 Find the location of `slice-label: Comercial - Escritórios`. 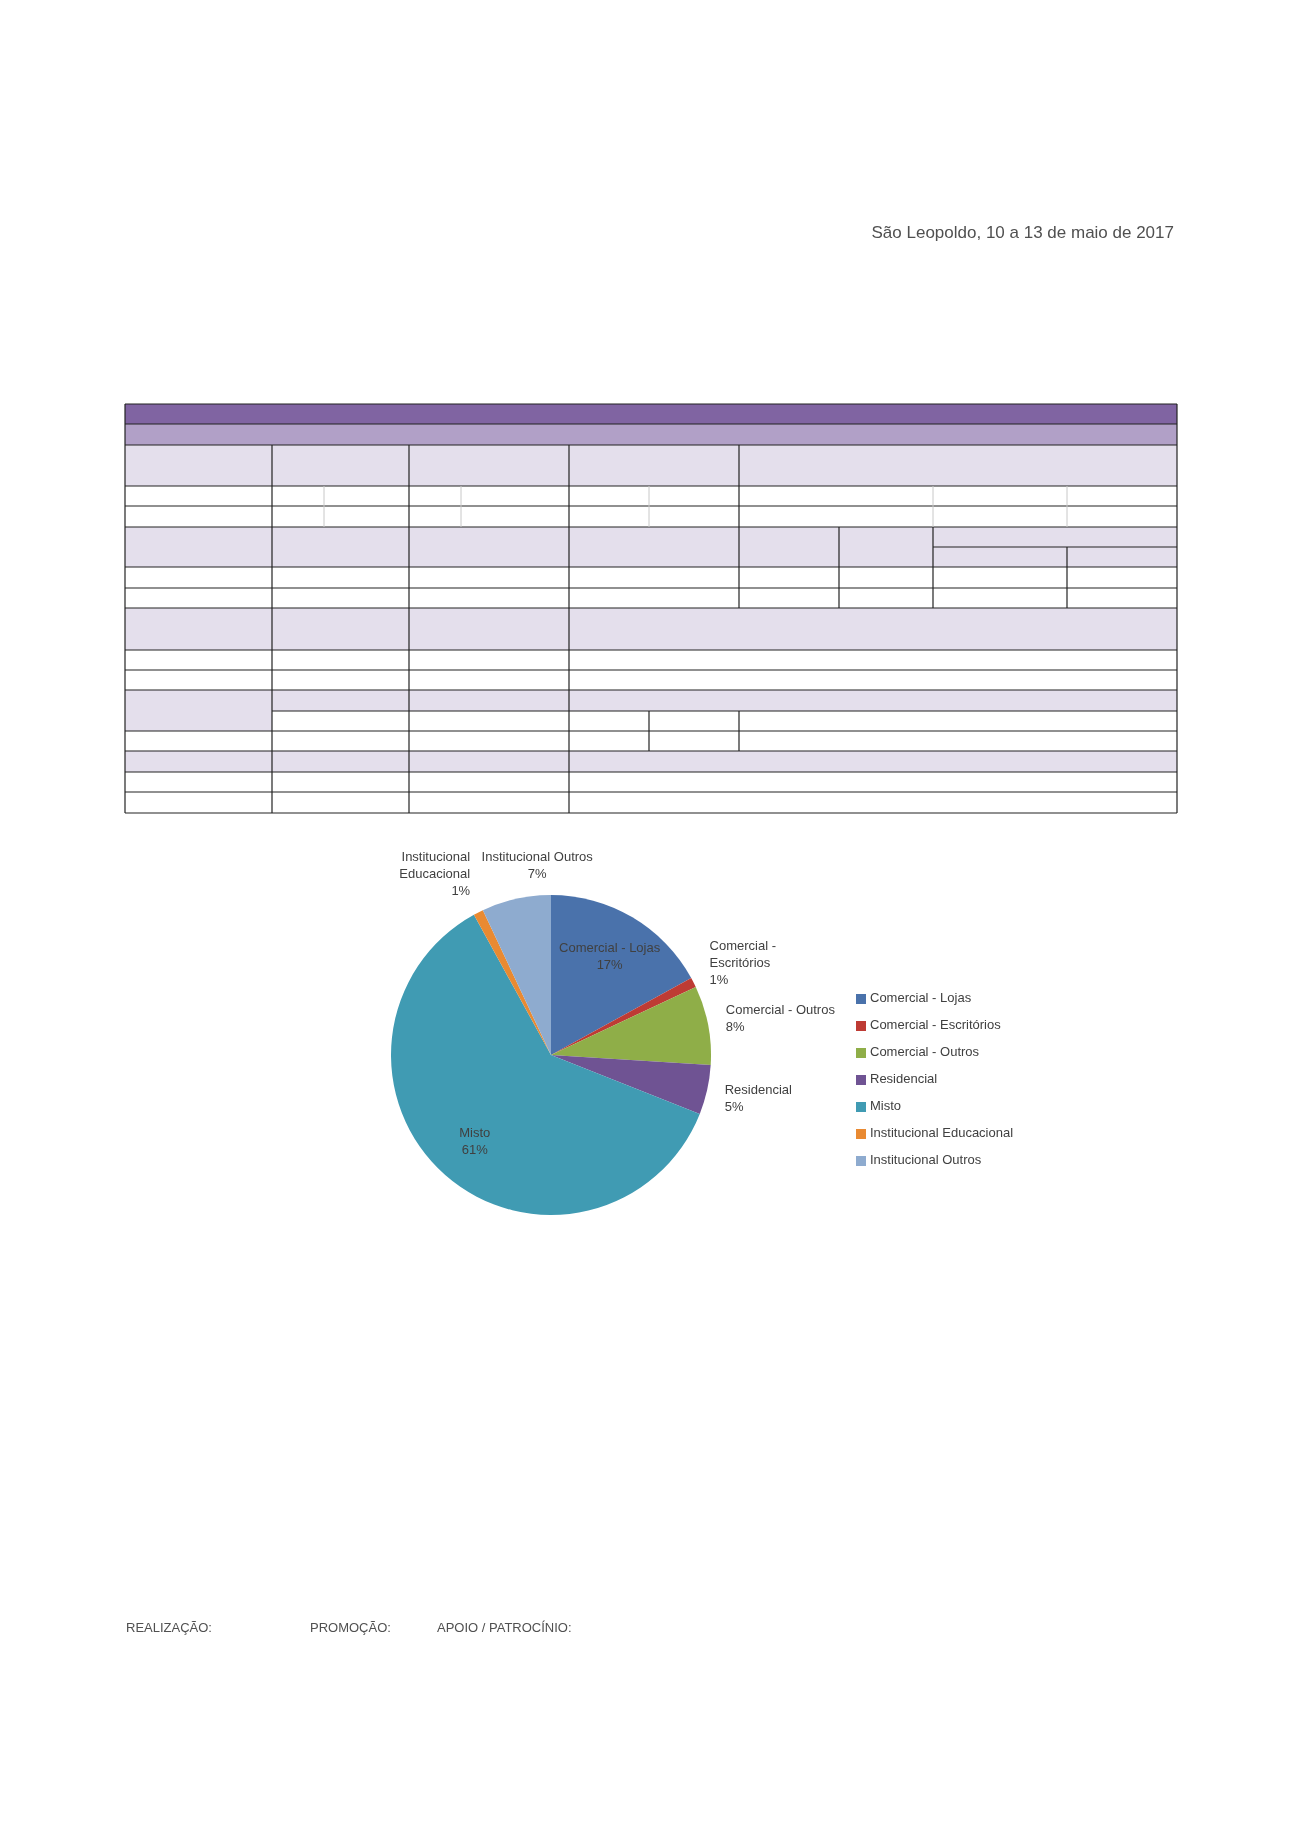

slice-label: Comercial - Escritórios is located at coordinates (743, 954).